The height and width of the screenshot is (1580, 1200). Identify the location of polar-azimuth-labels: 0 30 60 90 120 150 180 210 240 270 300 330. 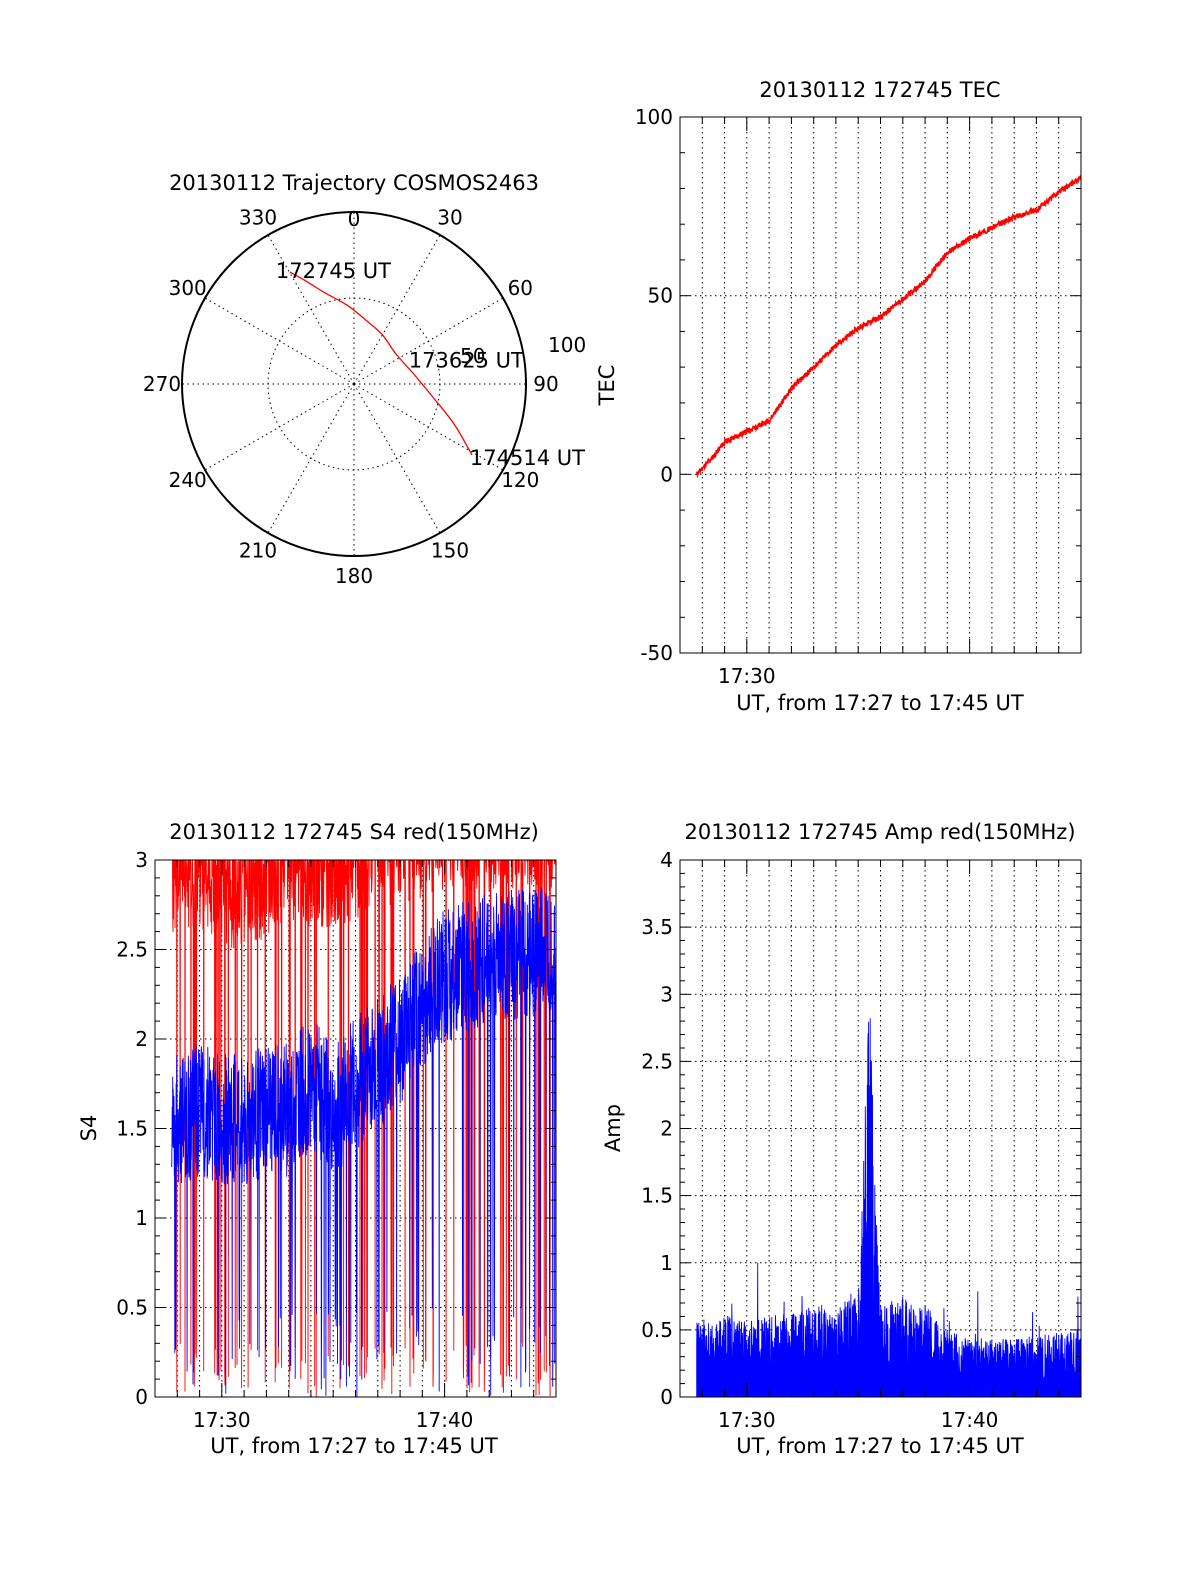
(351, 397).